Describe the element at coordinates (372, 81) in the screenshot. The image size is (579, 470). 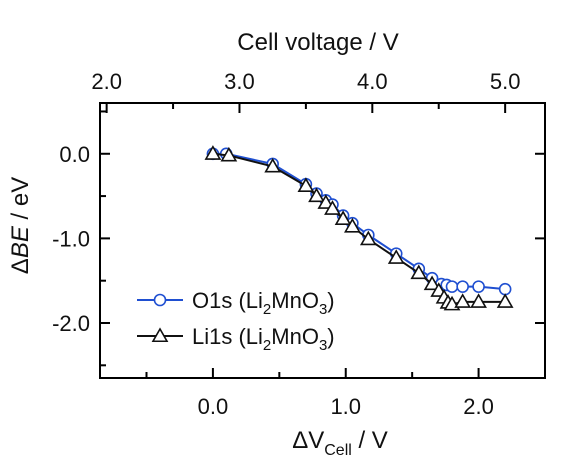
I see `top-tick-label: 4.0` at that location.